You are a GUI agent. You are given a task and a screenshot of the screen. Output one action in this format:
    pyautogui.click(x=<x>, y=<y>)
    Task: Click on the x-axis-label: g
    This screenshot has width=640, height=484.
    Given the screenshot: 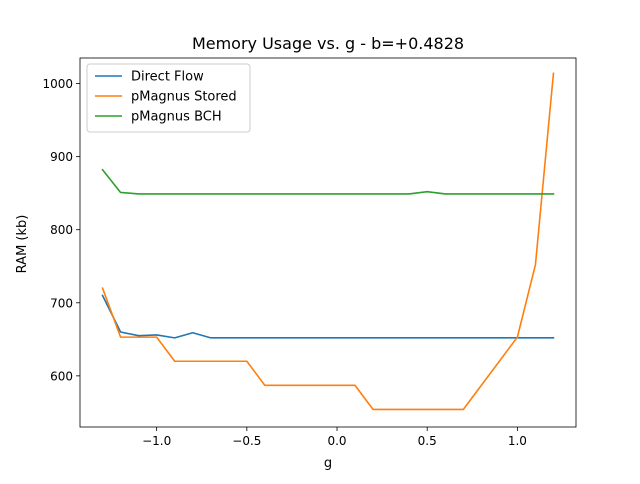 What is the action you would take?
    pyautogui.click(x=328, y=463)
    